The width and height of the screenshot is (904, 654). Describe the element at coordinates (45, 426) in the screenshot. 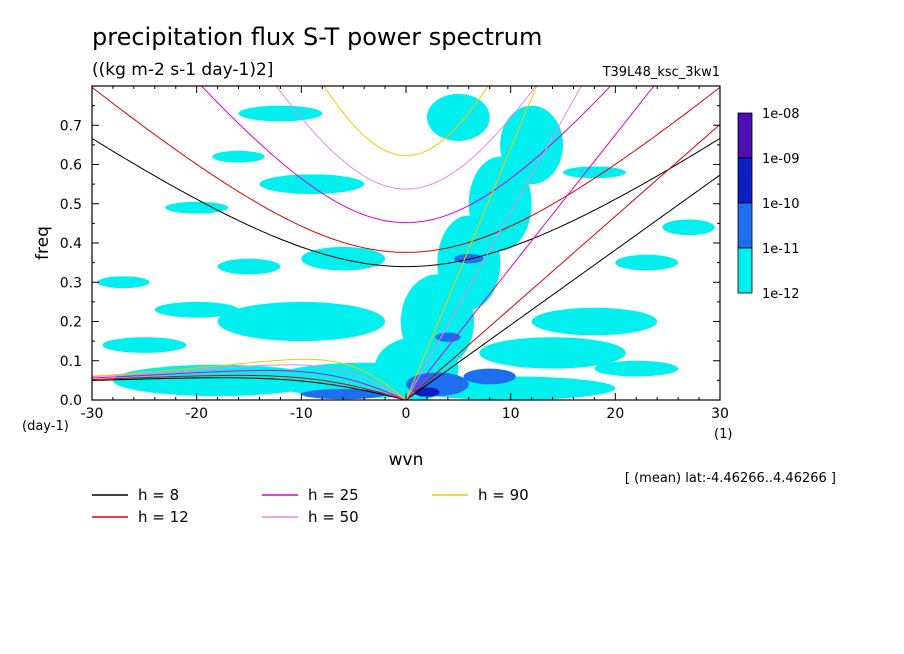

I see `y-unit-label: (day-1)` at that location.